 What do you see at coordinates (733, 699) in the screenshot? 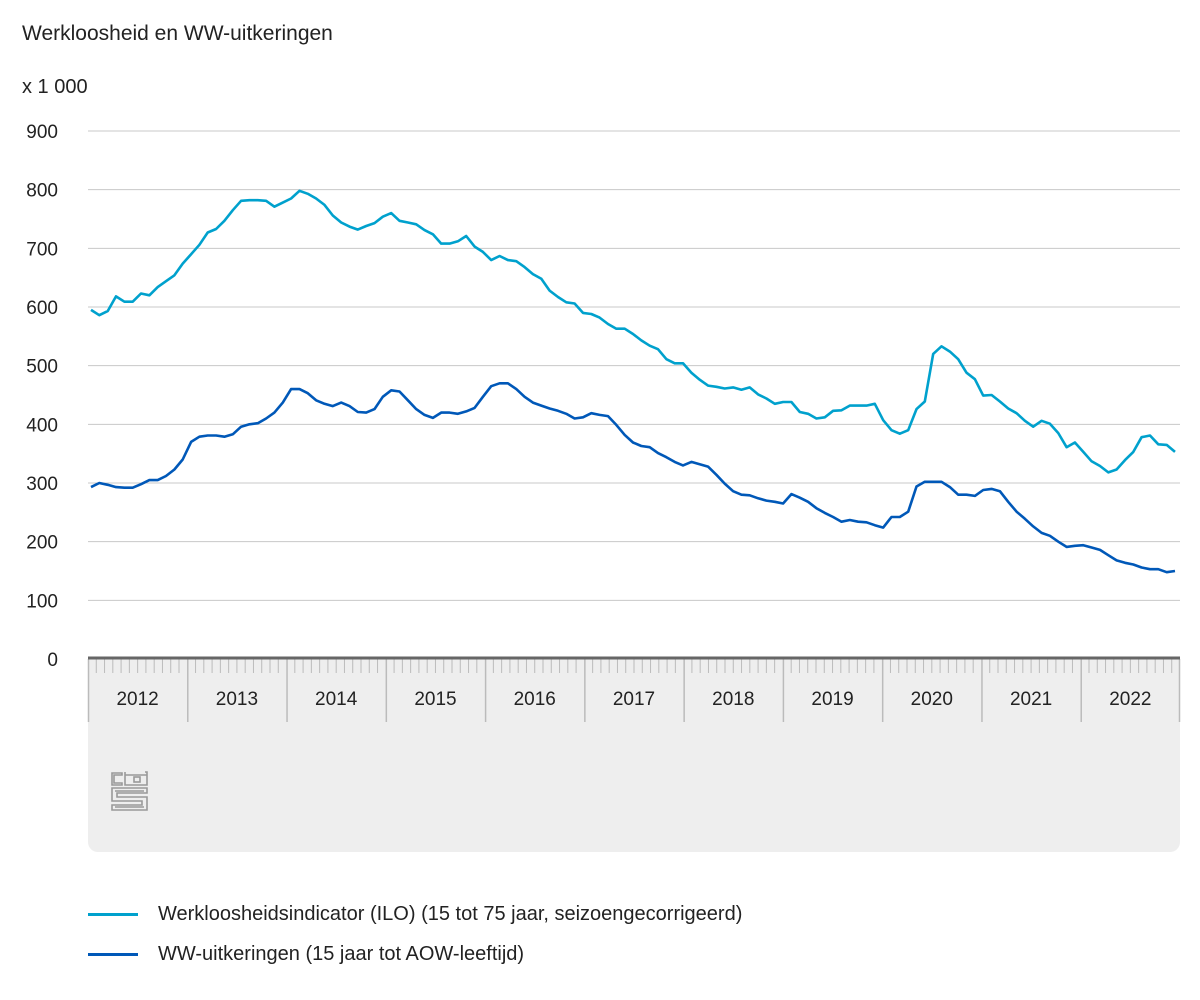
I see `x-tick-label: 2018` at bounding box center [733, 699].